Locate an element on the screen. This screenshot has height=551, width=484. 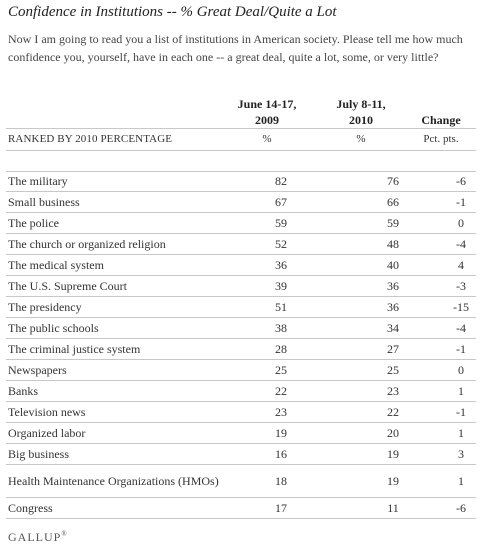
value-2010: 23 is located at coordinates (399, 391).